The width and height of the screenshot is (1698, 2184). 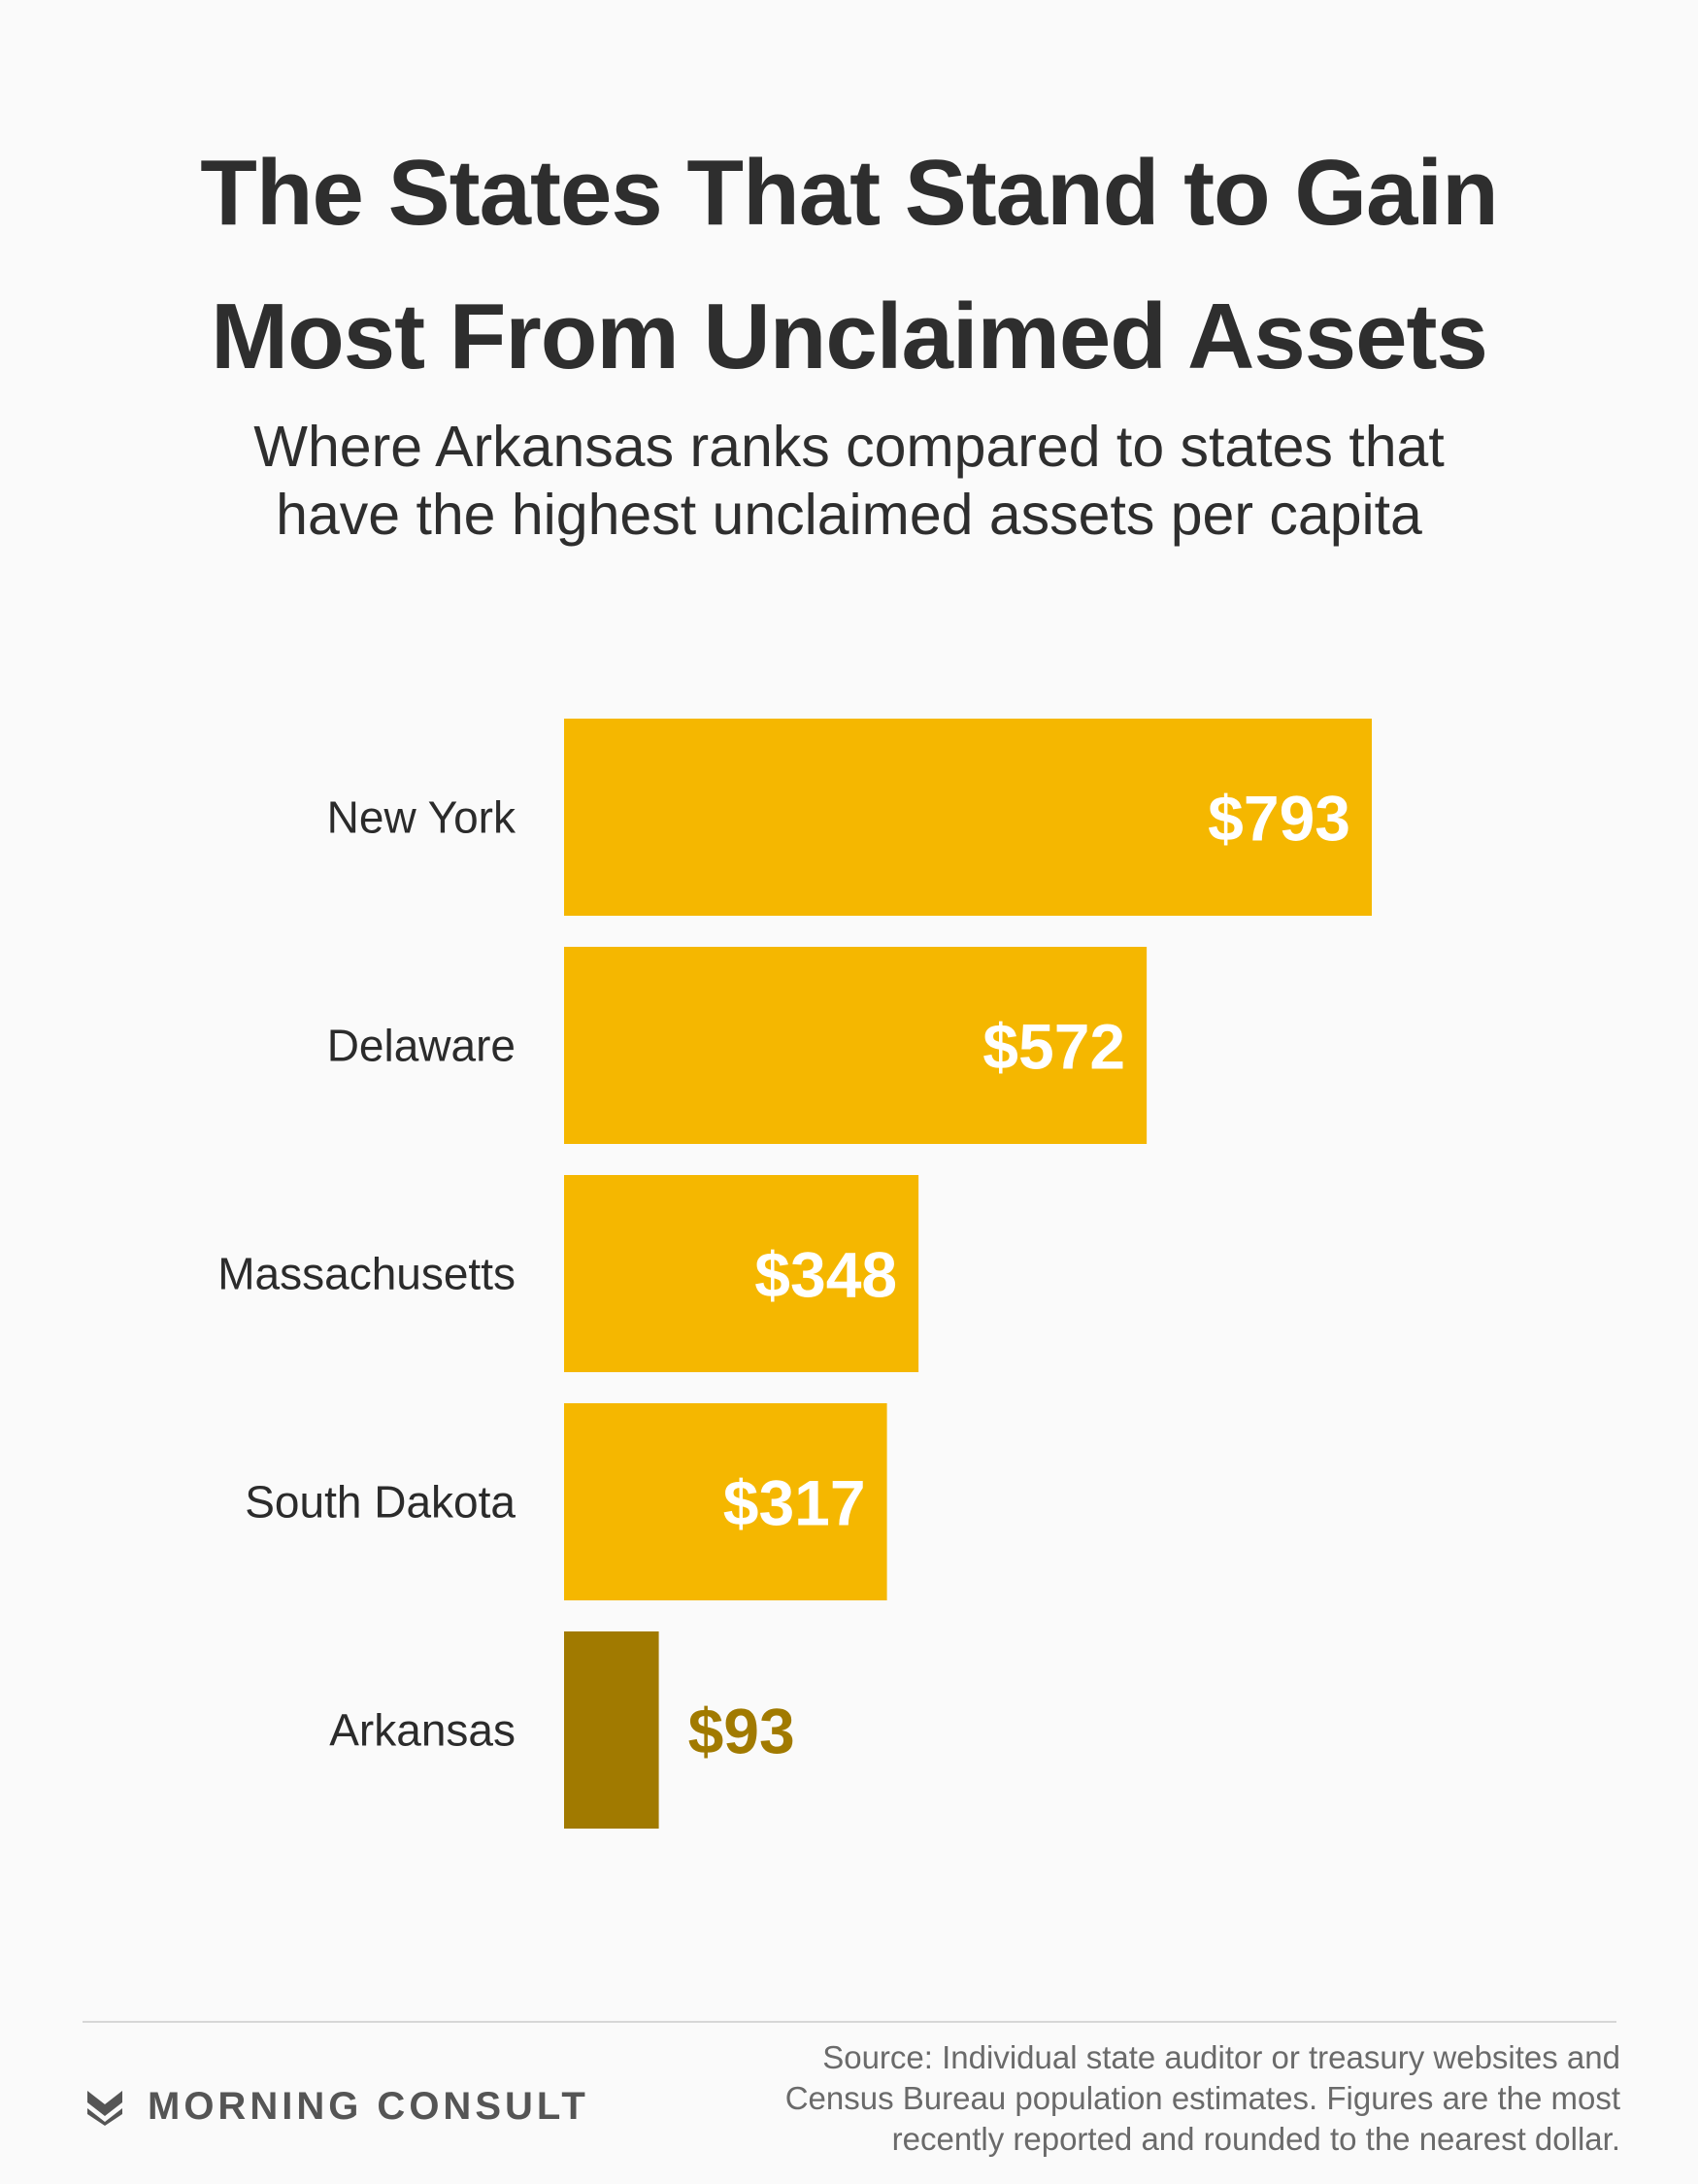 What do you see at coordinates (968, 817) in the screenshot?
I see `bar-new-york` at bounding box center [968, 817].